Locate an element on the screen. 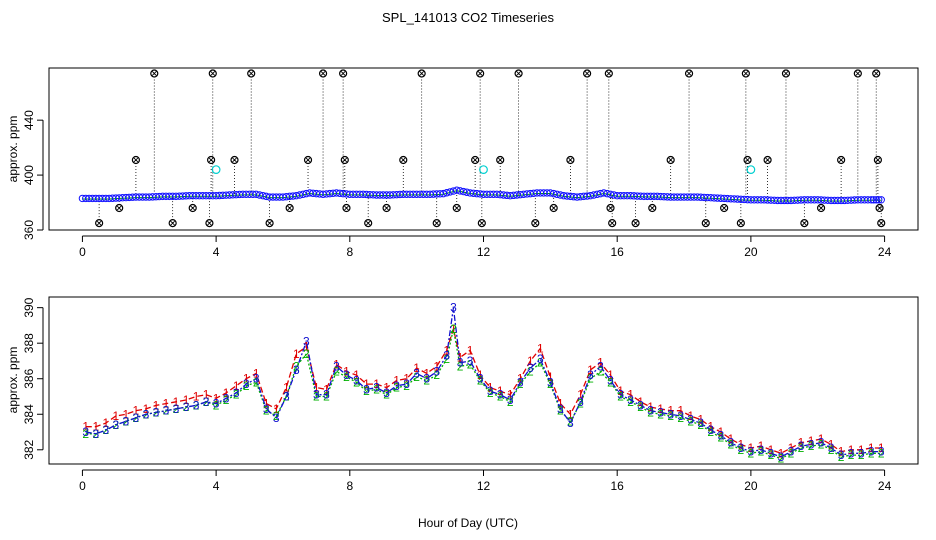 This screenshot has width=936, height=540. flagged-point is located at coordinates (216, 169).